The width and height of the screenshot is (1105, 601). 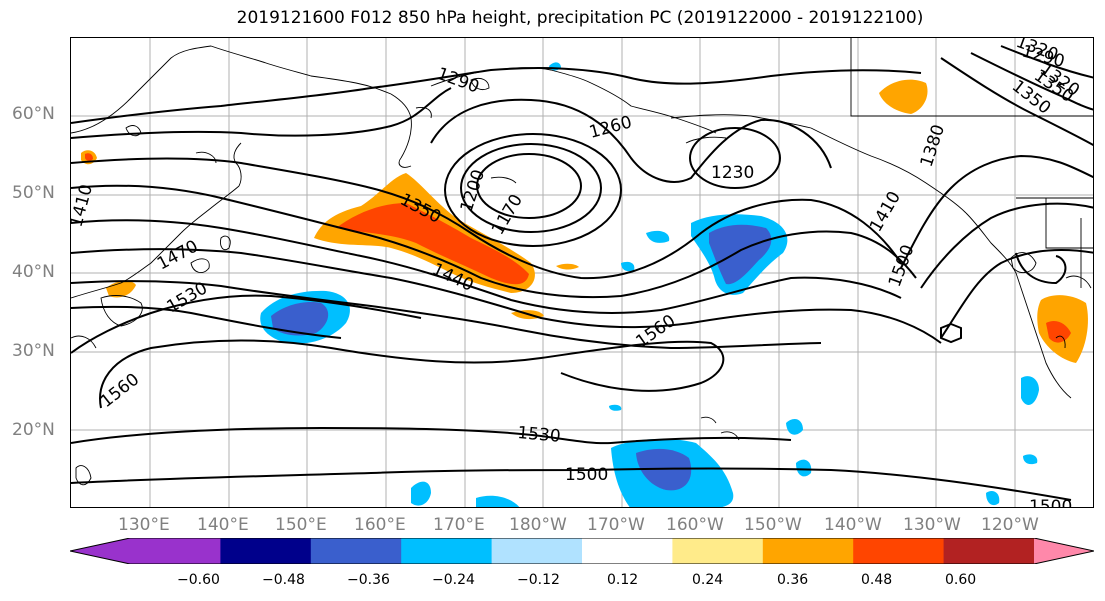 I want to click on colorbar-tick: −0.24, so click(x=453, y=580).